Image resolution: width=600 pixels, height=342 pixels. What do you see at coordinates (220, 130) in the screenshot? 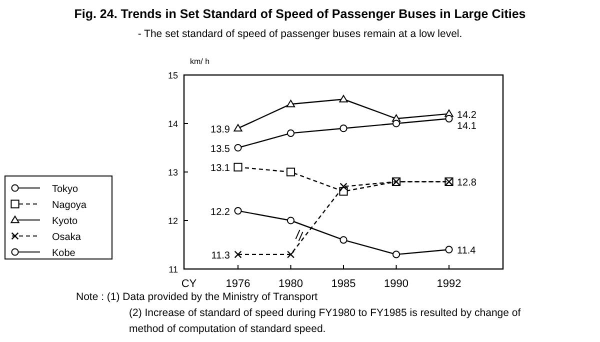
I see `data-label: 13.9` at bounding box center [220, 130].